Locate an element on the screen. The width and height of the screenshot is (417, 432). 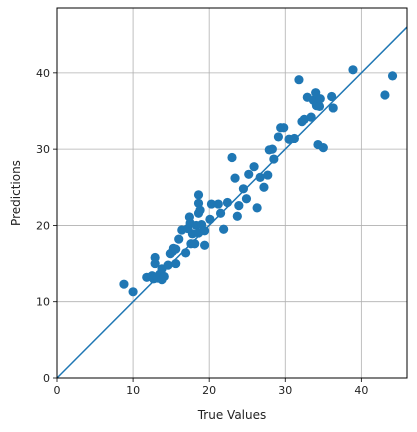
x-tick-label: 40 is located at coordinates (361, 390).